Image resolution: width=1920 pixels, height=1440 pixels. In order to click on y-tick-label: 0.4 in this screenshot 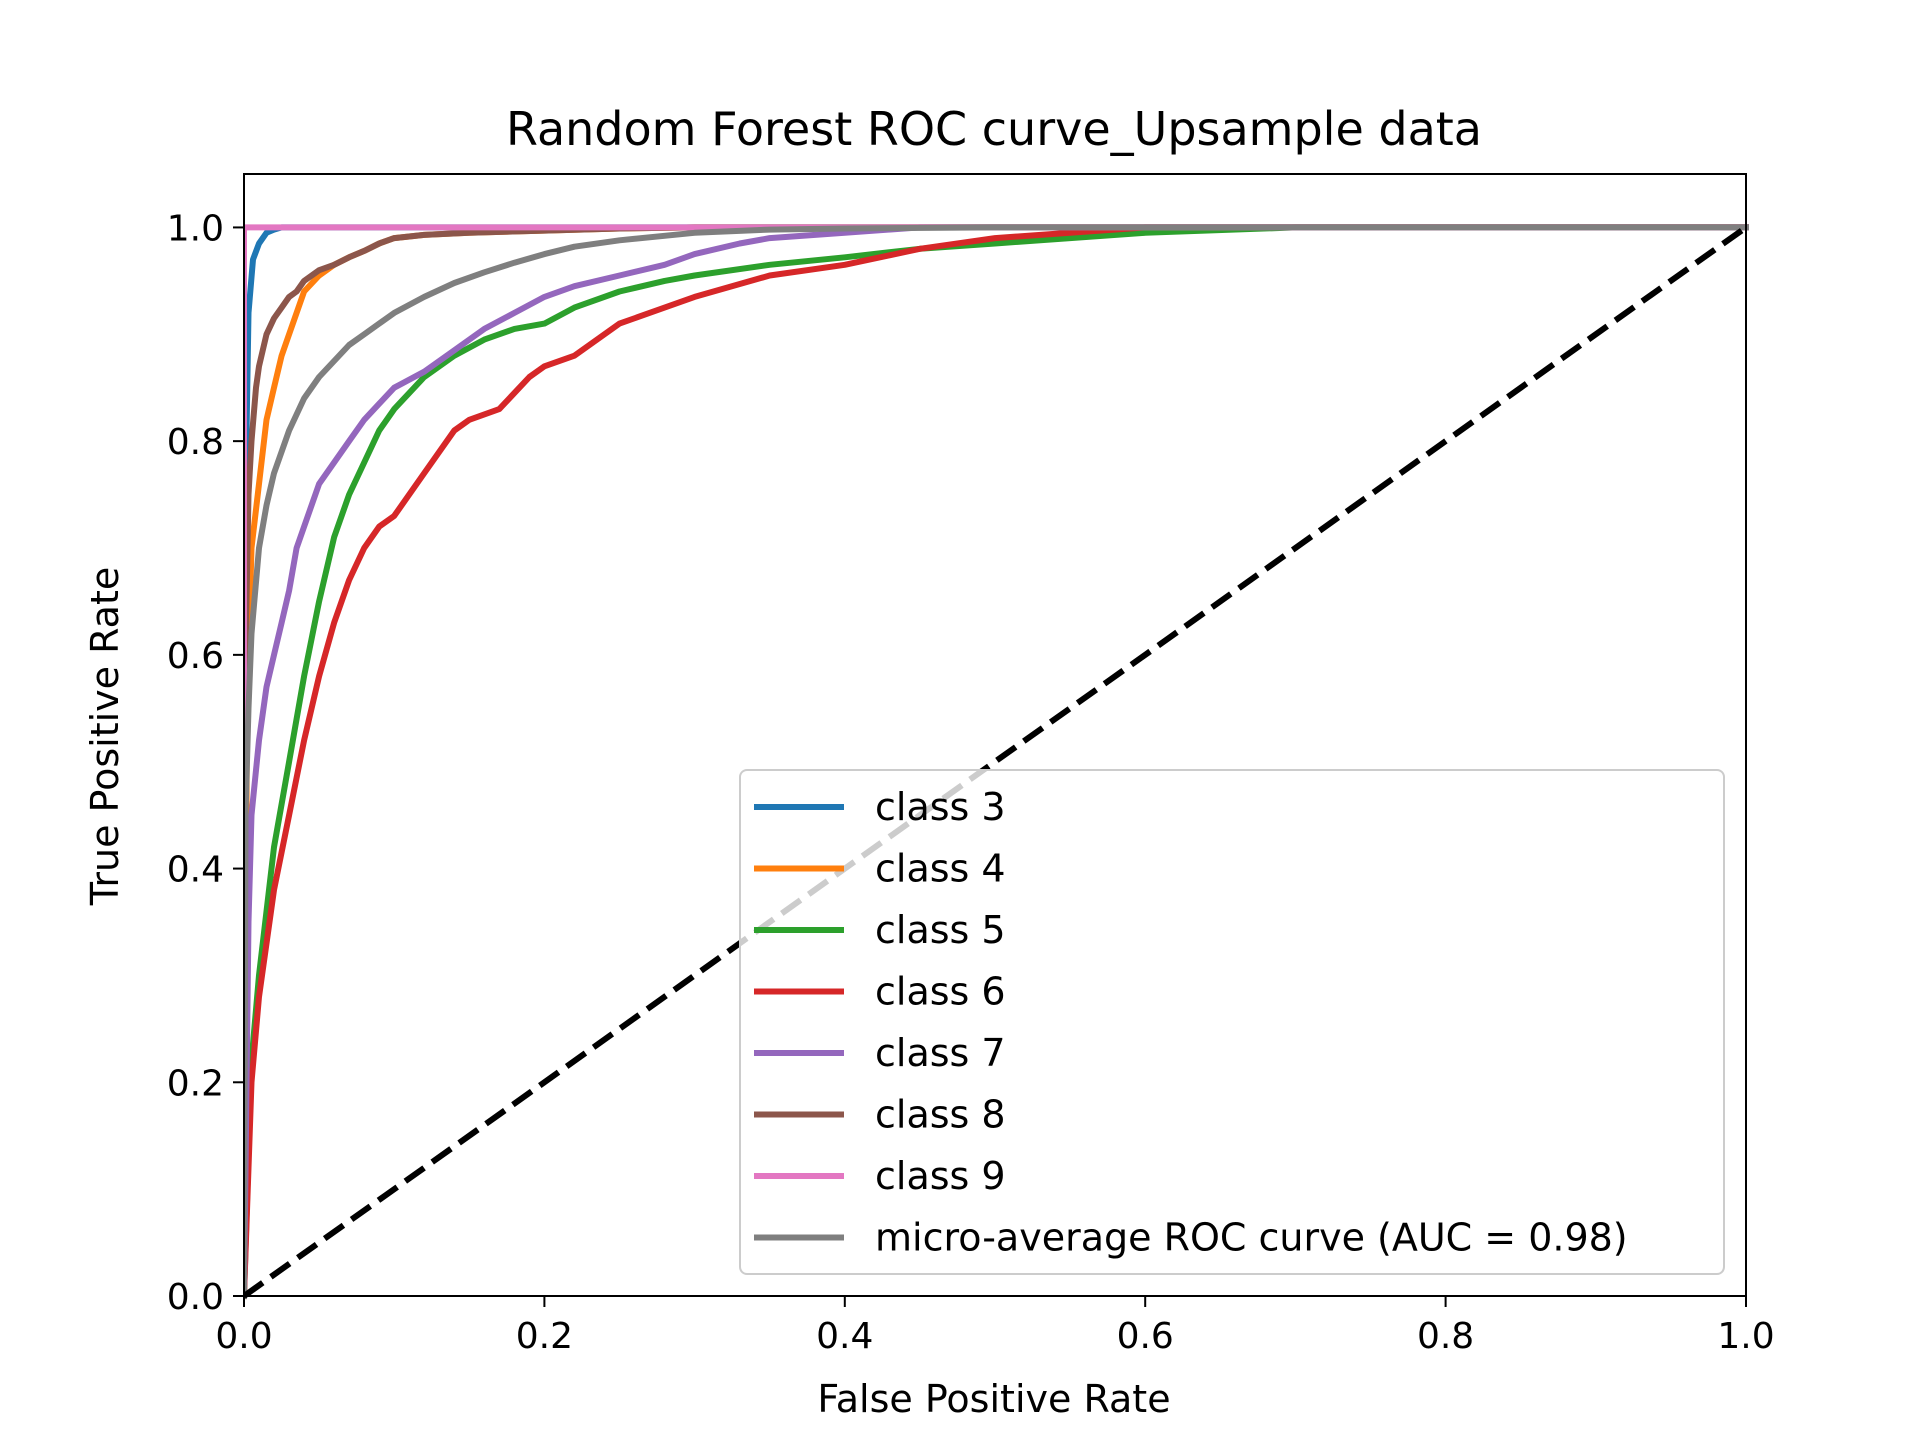, I will do `click(195, 870)`.